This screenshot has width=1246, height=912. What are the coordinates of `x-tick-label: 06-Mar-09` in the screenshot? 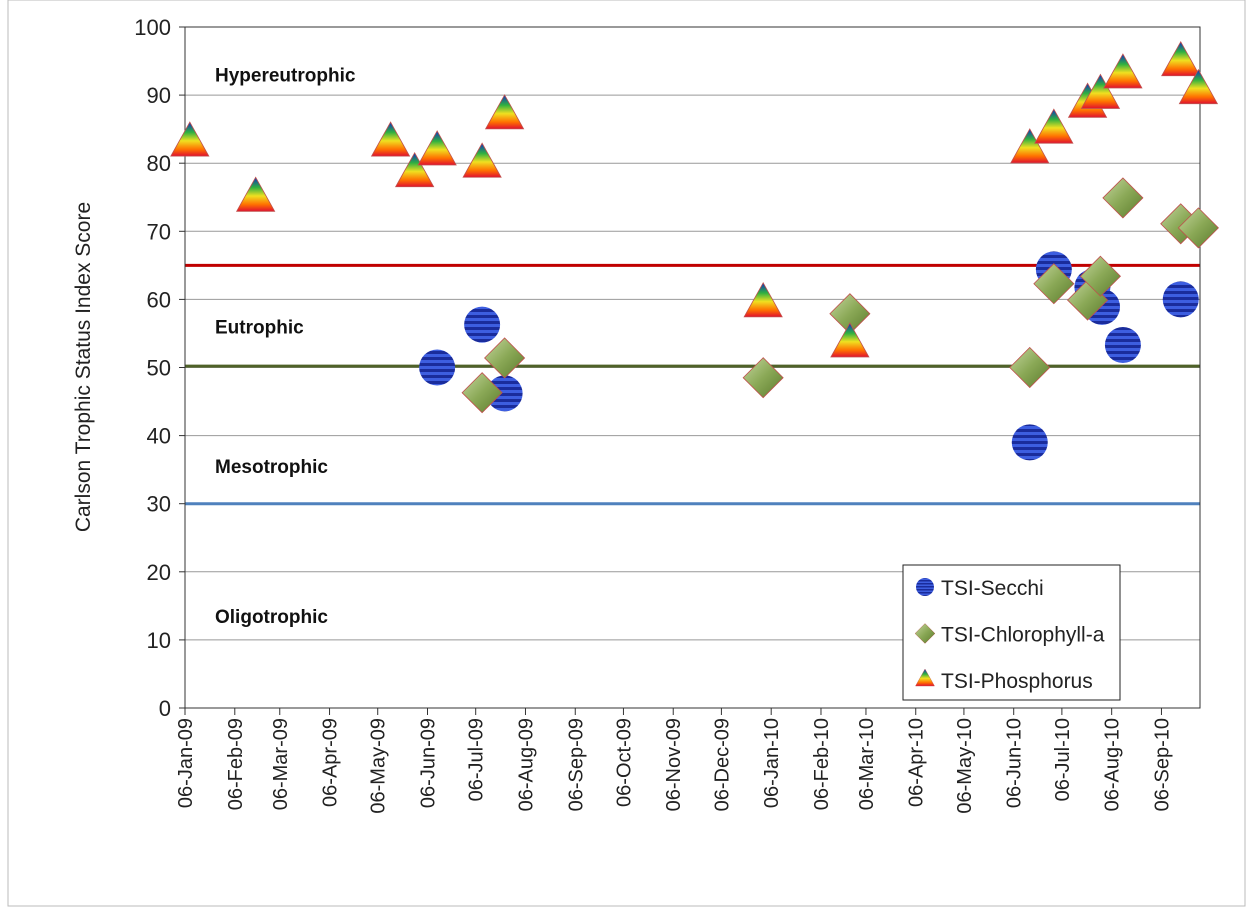 It's located at (281, 764).